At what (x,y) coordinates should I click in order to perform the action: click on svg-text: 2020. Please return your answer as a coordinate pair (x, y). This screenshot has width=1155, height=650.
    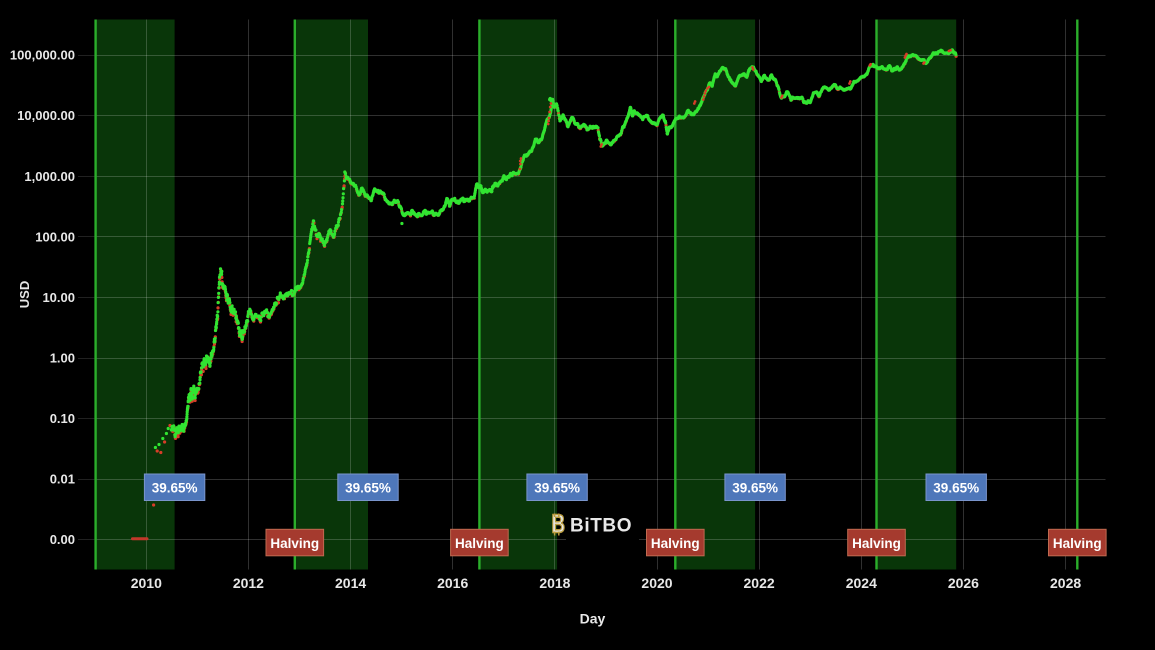
    Looking at the image, I should click on (656, 583).